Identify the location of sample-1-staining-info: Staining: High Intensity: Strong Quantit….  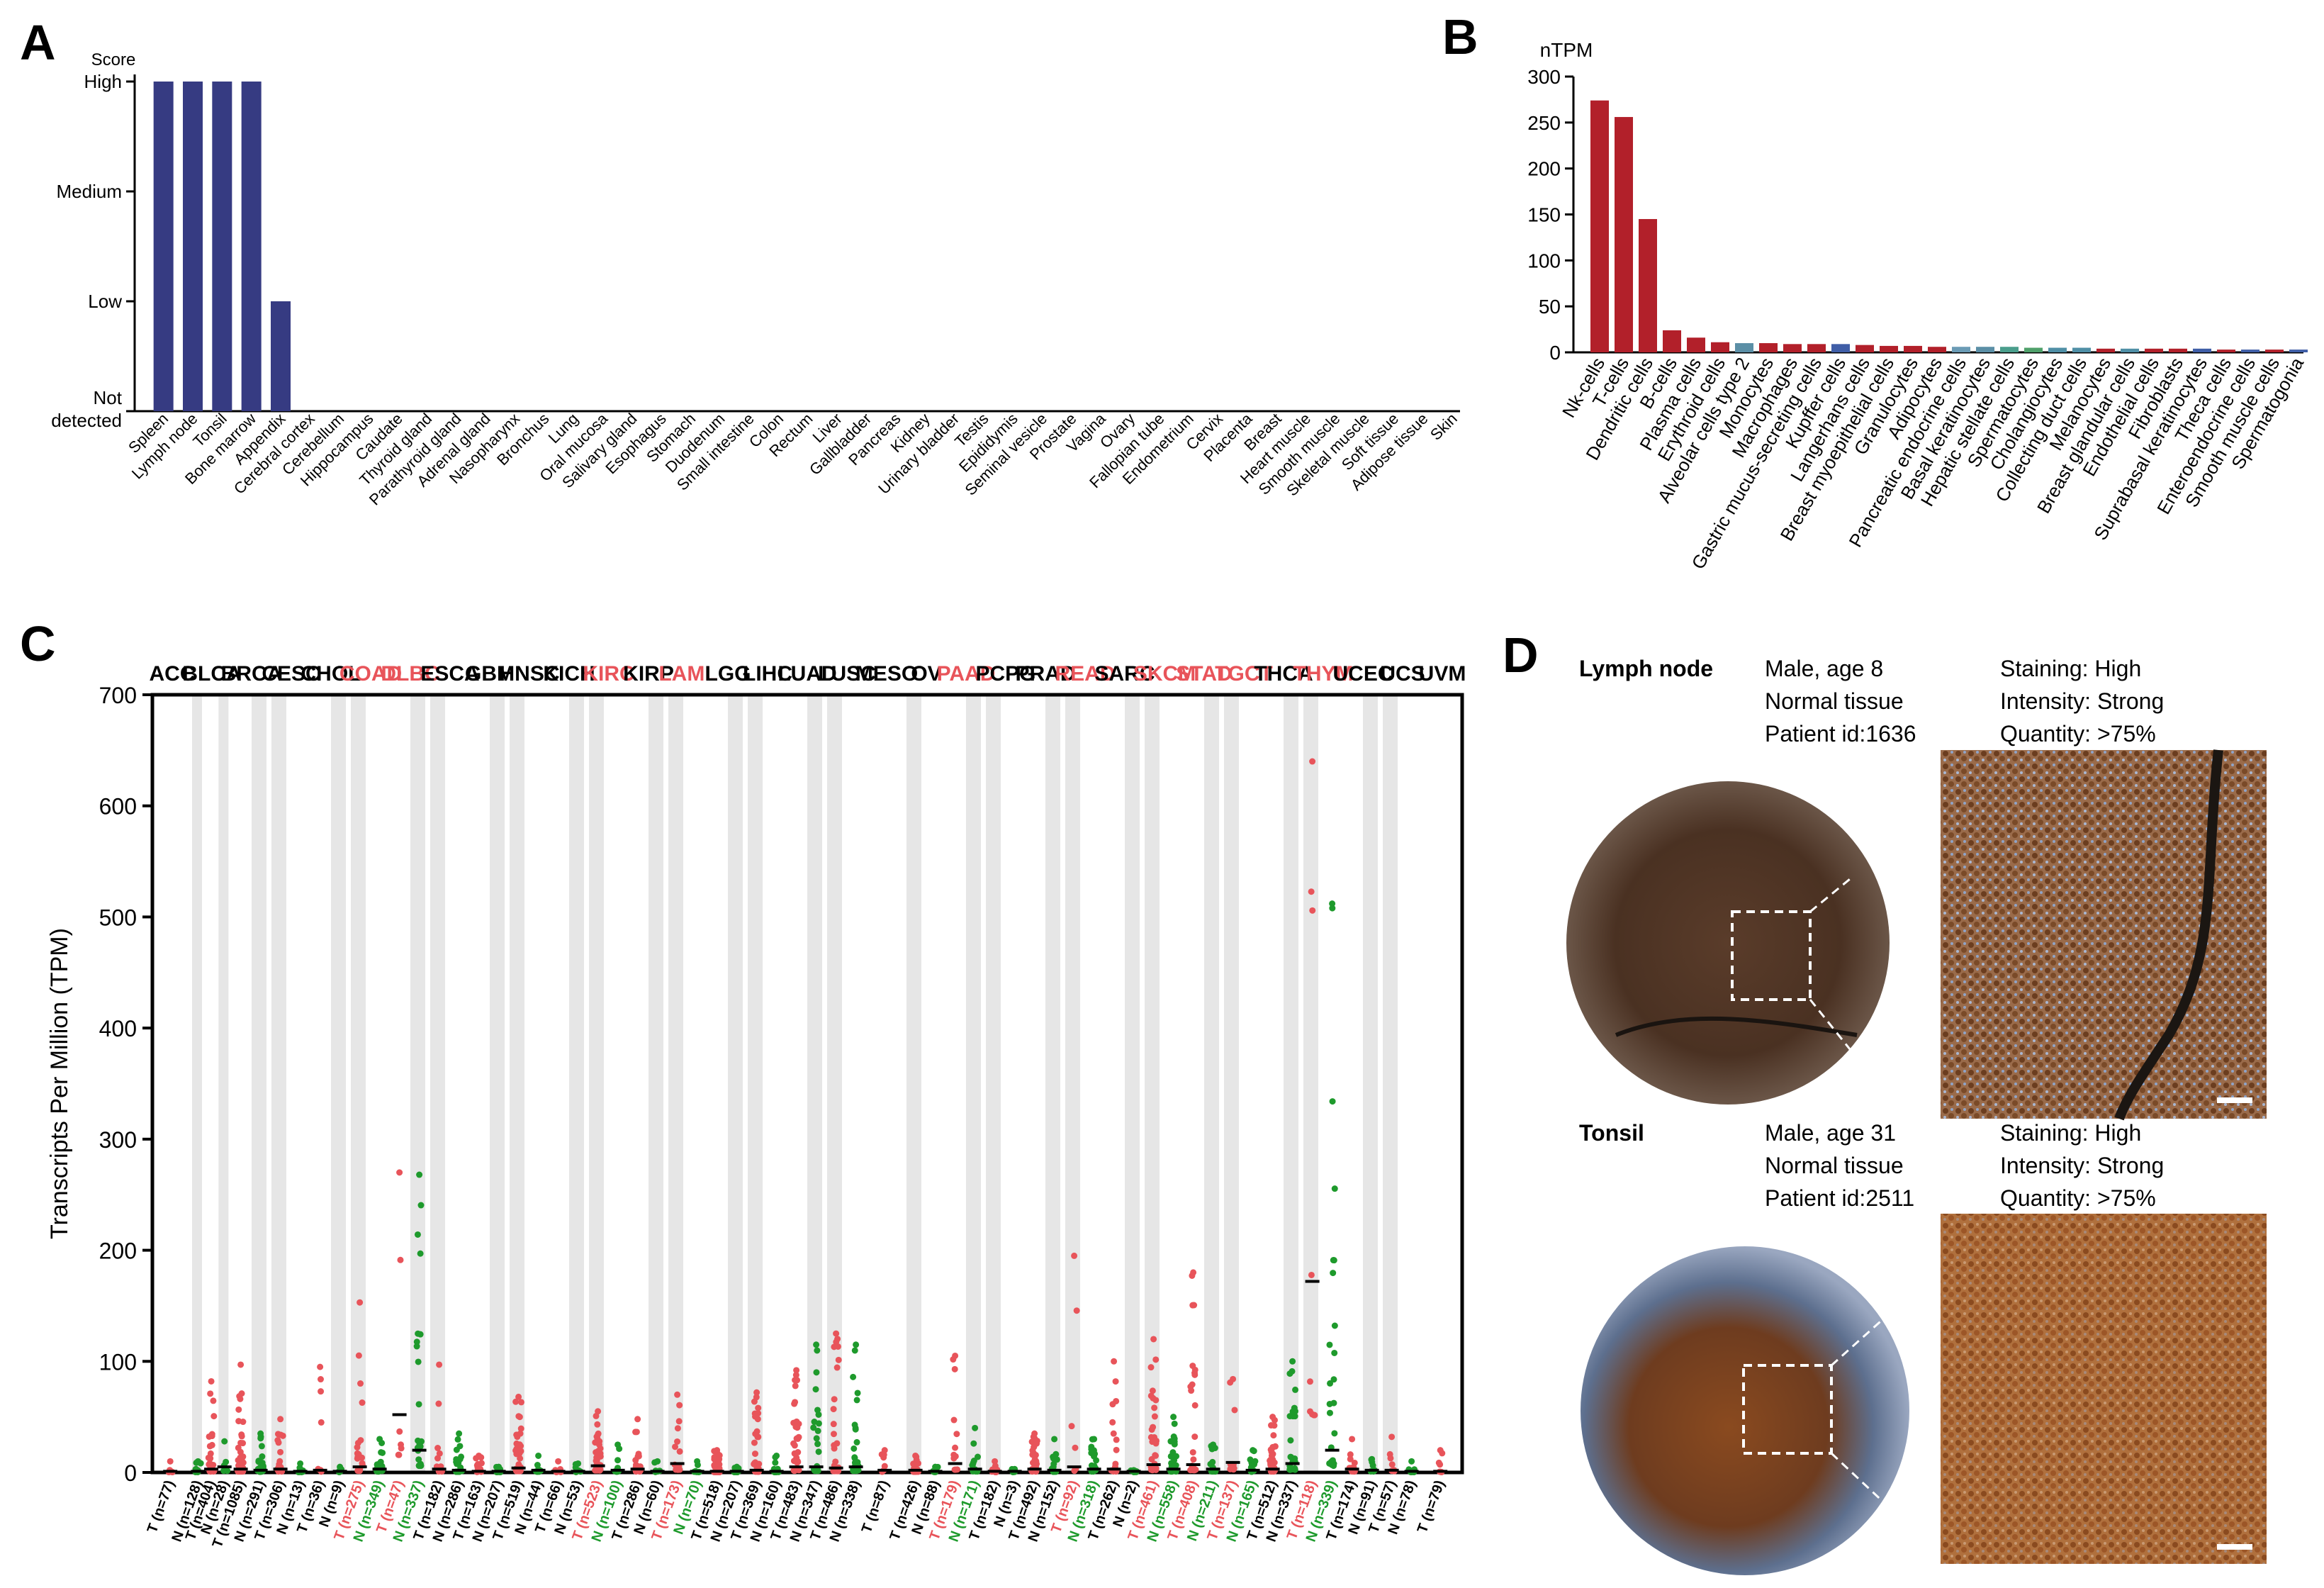
(2082, 701).